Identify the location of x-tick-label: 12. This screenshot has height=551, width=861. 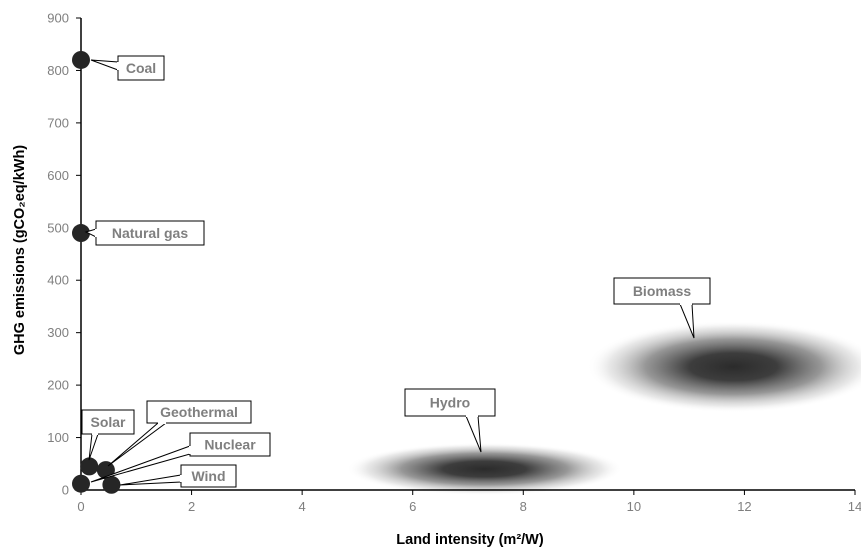
(744, 506).